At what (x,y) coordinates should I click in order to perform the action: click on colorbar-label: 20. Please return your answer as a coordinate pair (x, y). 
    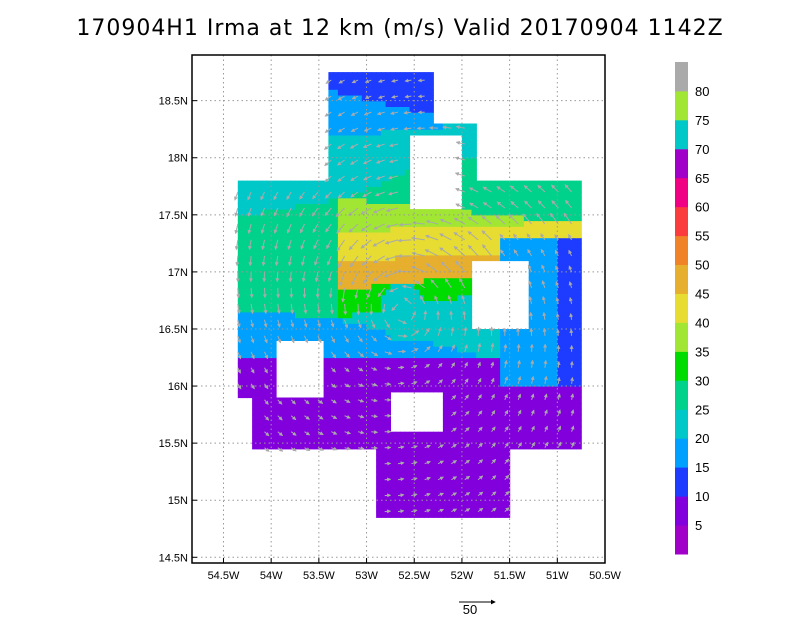
    Looking at the image, I should click on (702, 438).